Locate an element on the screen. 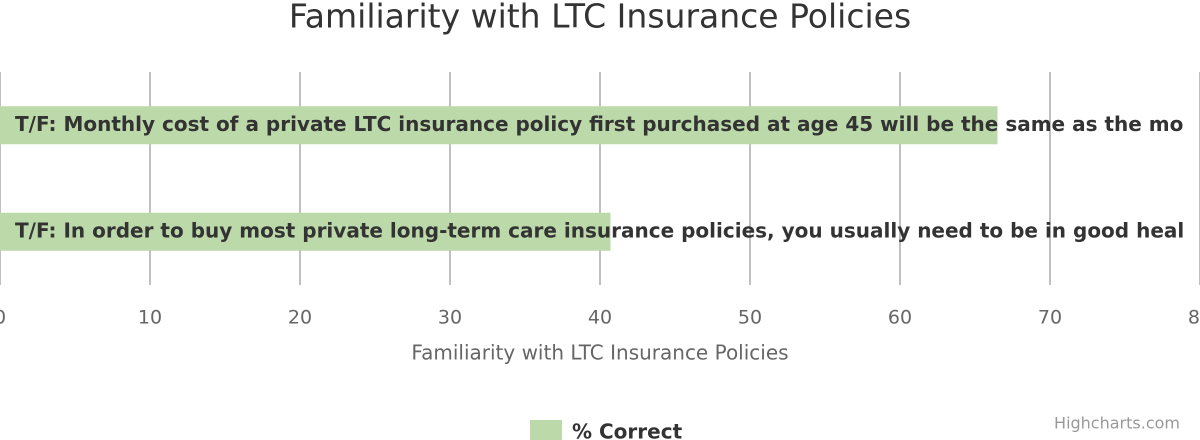 This screenshot has width=1200, height=440. legend-symbol is located at coordinates (546, 430).